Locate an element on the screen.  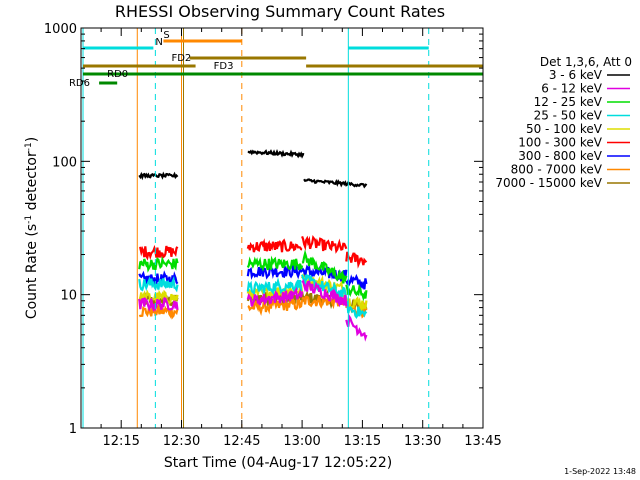
chart-title: RHESSI Observing Summary Count Rates is located at coordinates (280, 11).